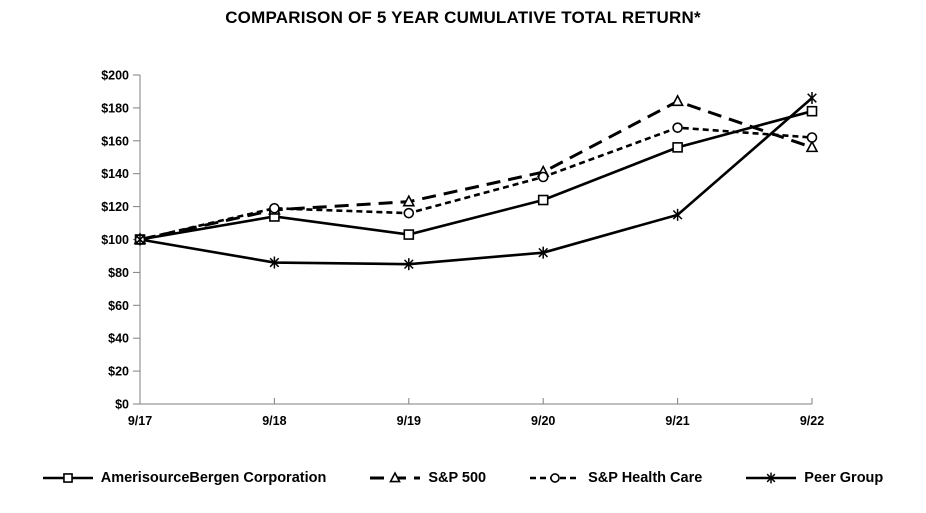 The height and width of the screenshot is (513, 926). I want to click on x-tick-label: 9/21, so click(677, 421).